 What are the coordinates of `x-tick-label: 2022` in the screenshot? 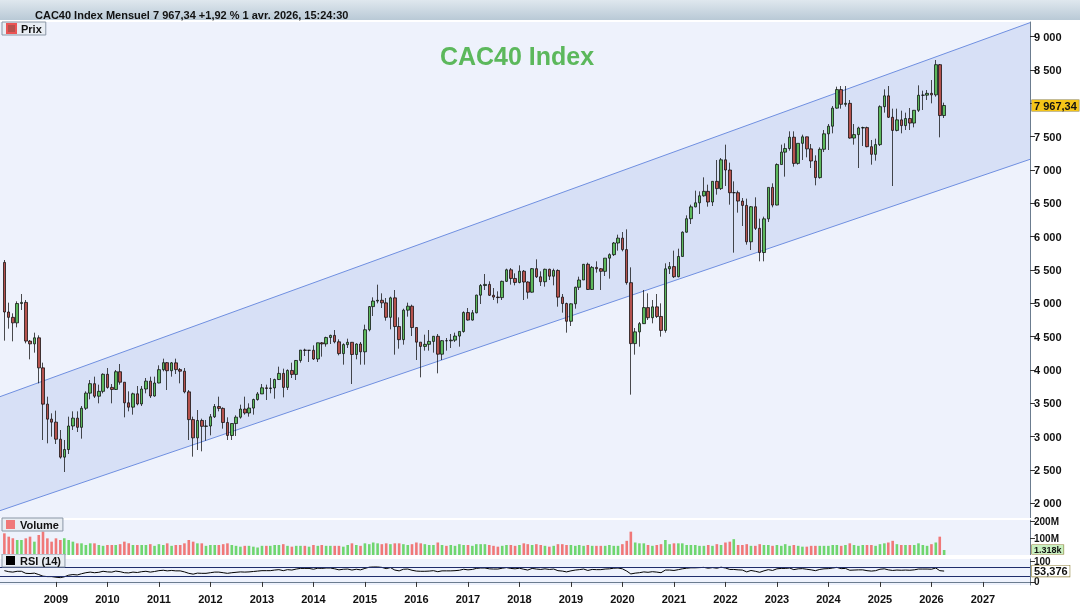 It's located at (725, 598).